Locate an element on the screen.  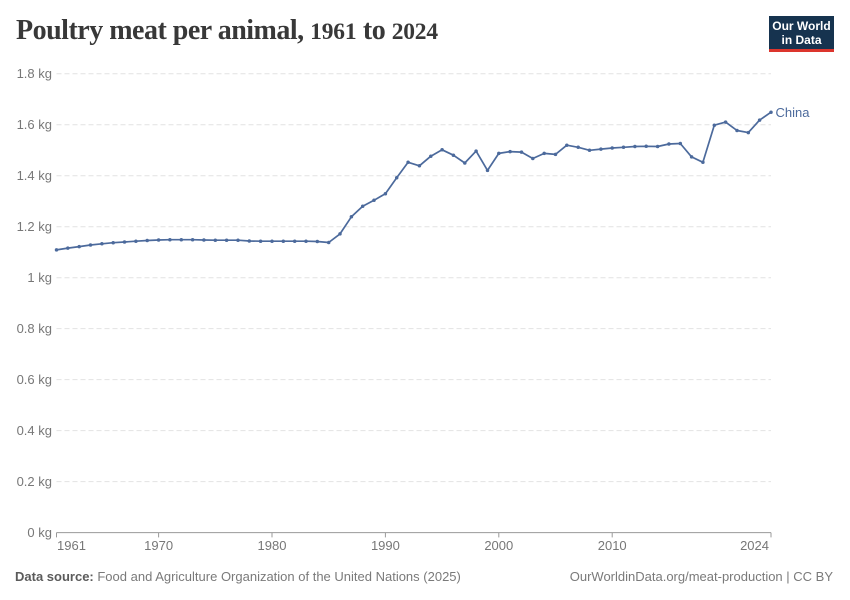
svg-text: 1.2 kg is located at coordinates (34, 226).